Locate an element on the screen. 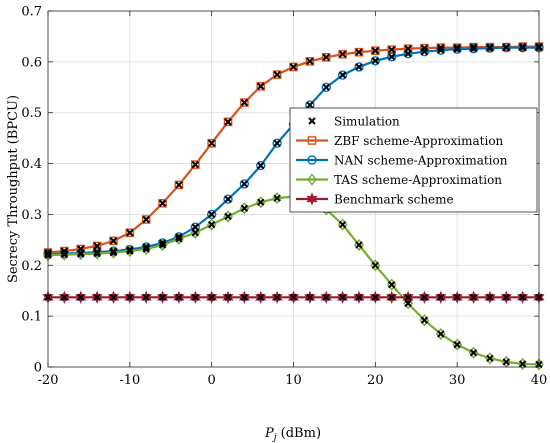 Image resolution: width=550 pixels, height=443 pixels. x-tick-label: 10 is located at coordinates (293, 380).